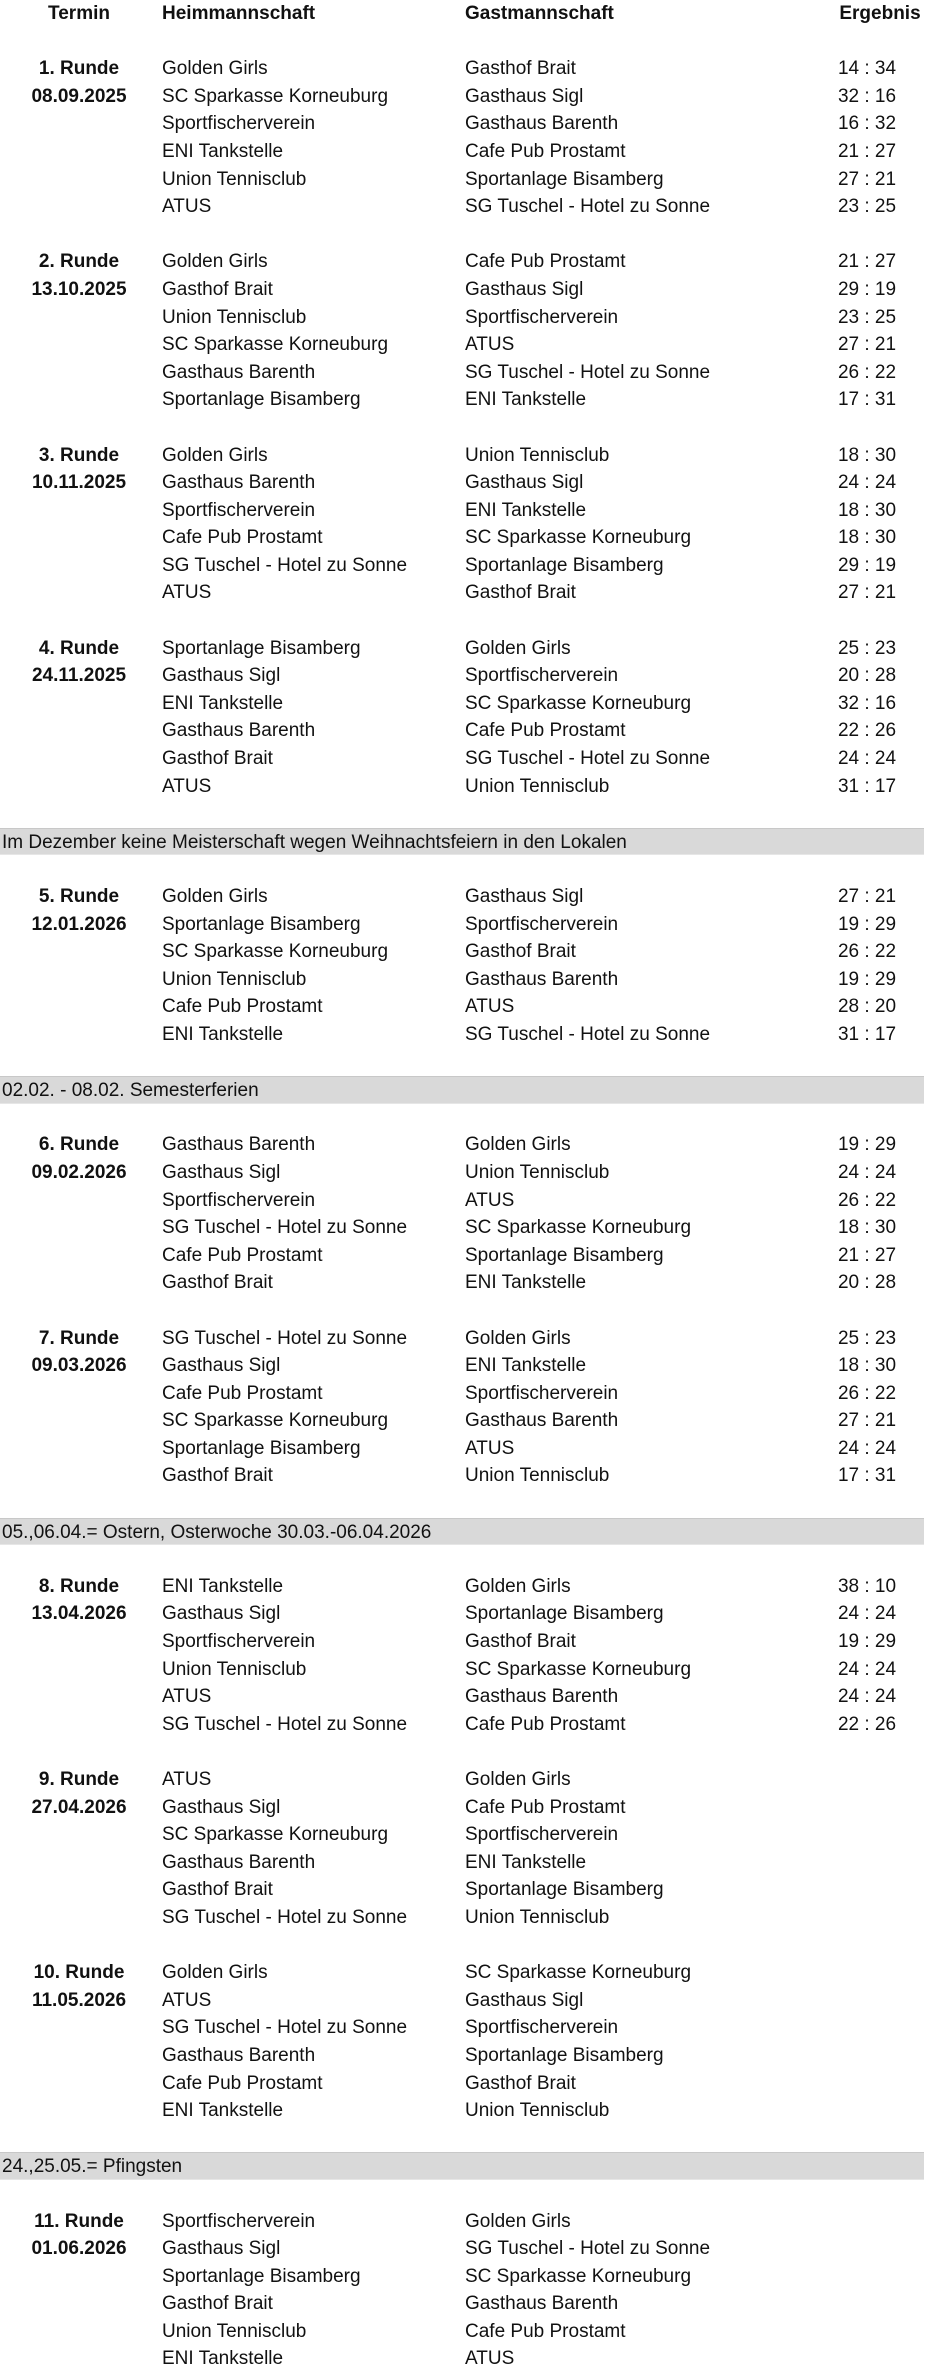 This screenshot has width=928, height=2373. Describe the element at coordinates (79, 1145) in the screenshot. I see `round-label: 6. Runde` at that location.